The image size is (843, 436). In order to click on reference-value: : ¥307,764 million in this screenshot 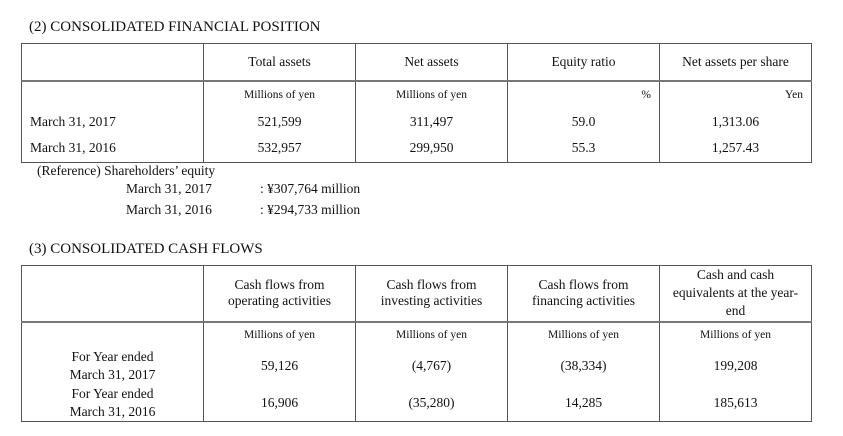, I will do `click(310, 188)`.